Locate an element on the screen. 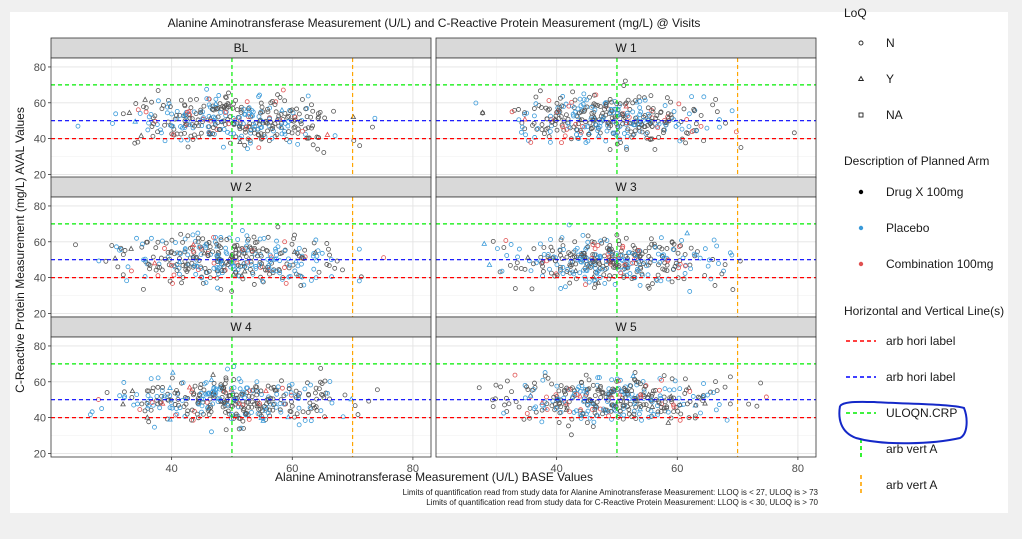  legend-item-line-2: ULOQN.CRP is located at coordinates (929, 413).